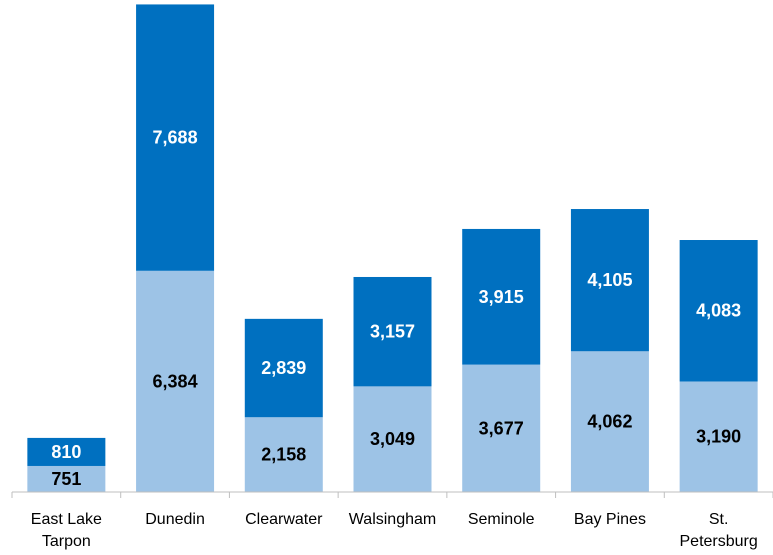  I want to click on value-label-1-1: 751, so click(66, 479).